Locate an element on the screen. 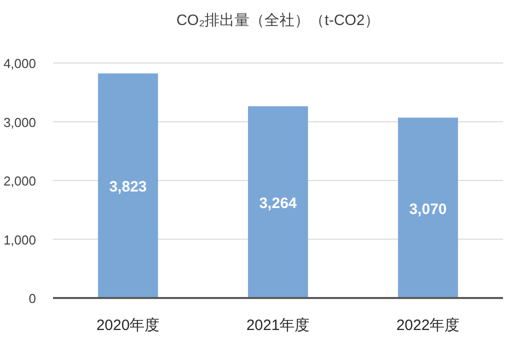 Image resolution: width=514 pixels, height=344 pixels. data-label: 3,264 is located at coordinates (278, 203).